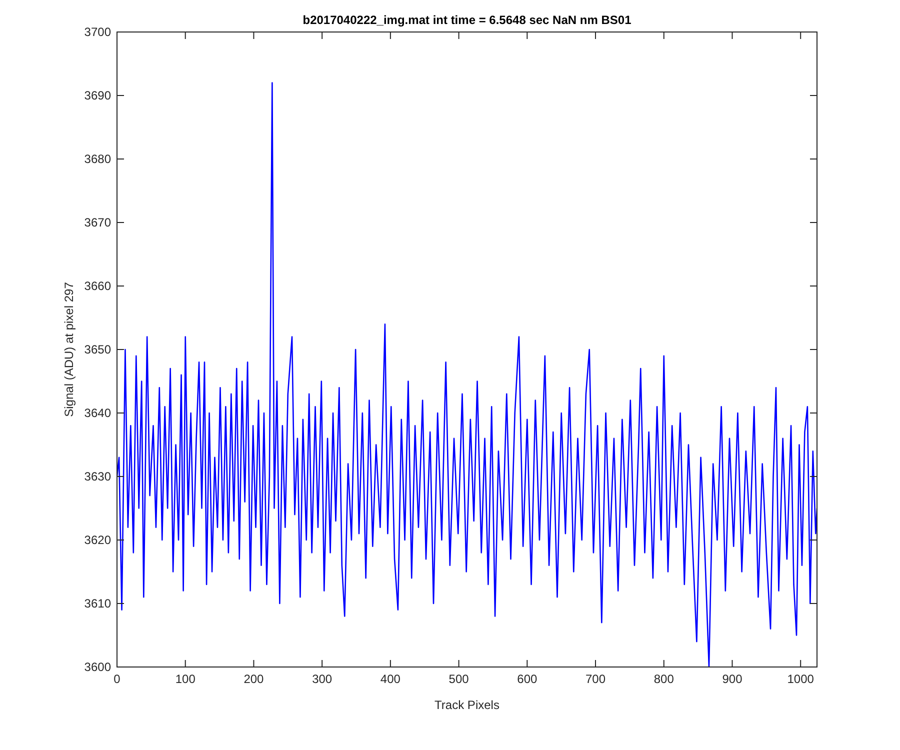  I want to click on y-tick-label: 3600, so click(98, 667).